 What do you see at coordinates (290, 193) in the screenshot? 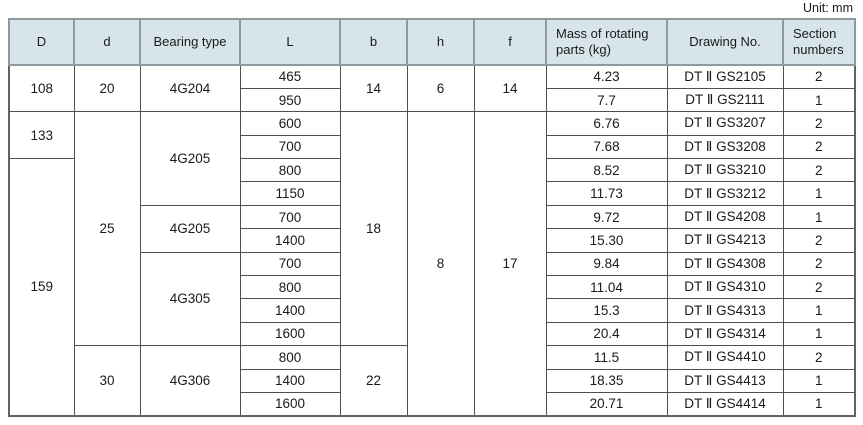
I see `cell-L: 1150` at bounding box center [290, 193].